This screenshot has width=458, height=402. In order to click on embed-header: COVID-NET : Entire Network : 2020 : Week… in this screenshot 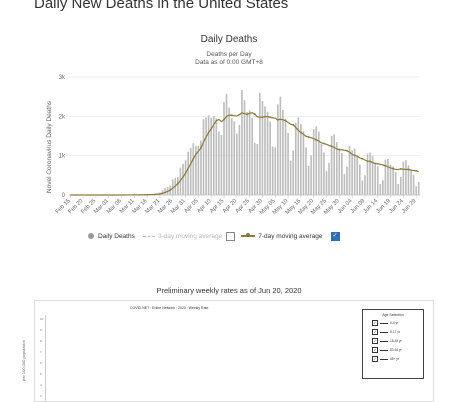, I will do `click(169, 308)`.